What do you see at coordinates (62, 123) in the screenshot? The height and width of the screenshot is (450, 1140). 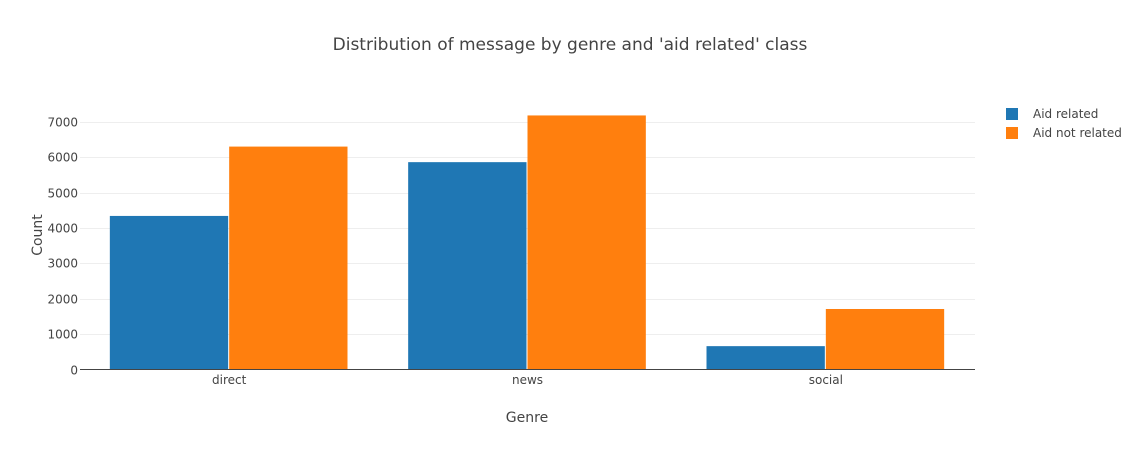 I see `y-tick-label: 7000` at bounding box center [62, 123].